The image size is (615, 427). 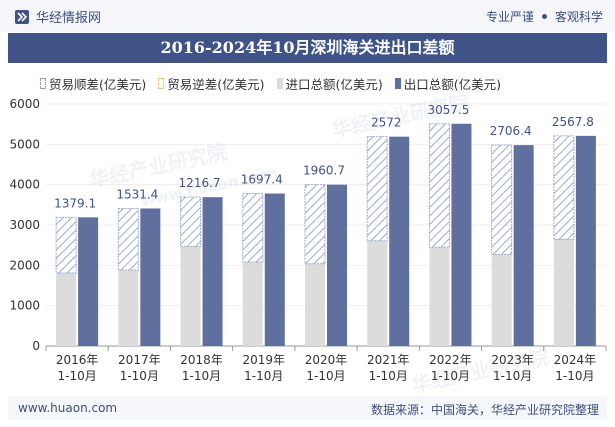 I want to click on tagline: 专业严谨 客观科学, so click(x=544, y=16).